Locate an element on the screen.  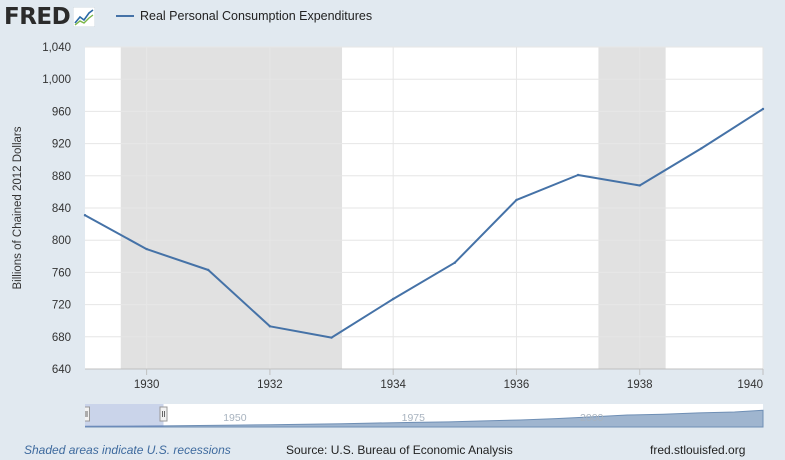
navigator-selection is located at coordinates (126, 415).